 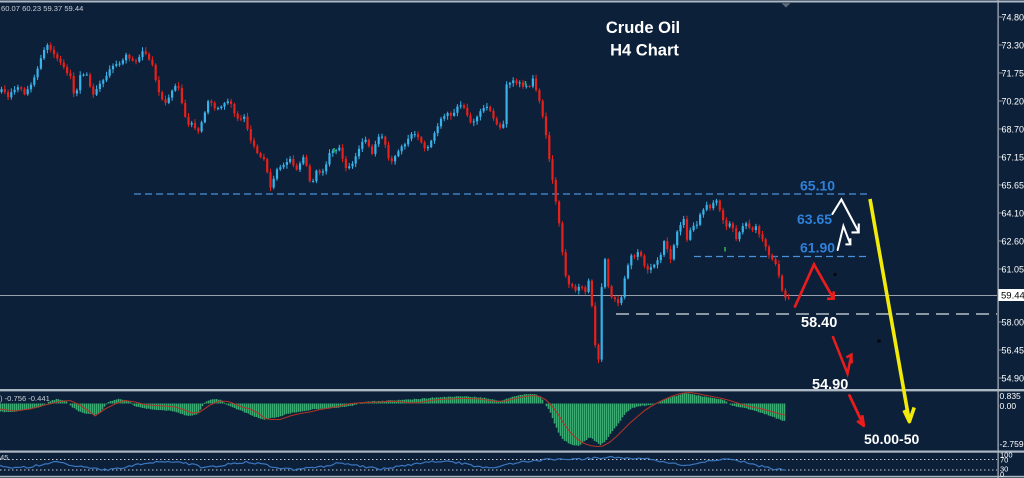 I want to click on svg-text: 62.60, so click(x=1013, y=242).